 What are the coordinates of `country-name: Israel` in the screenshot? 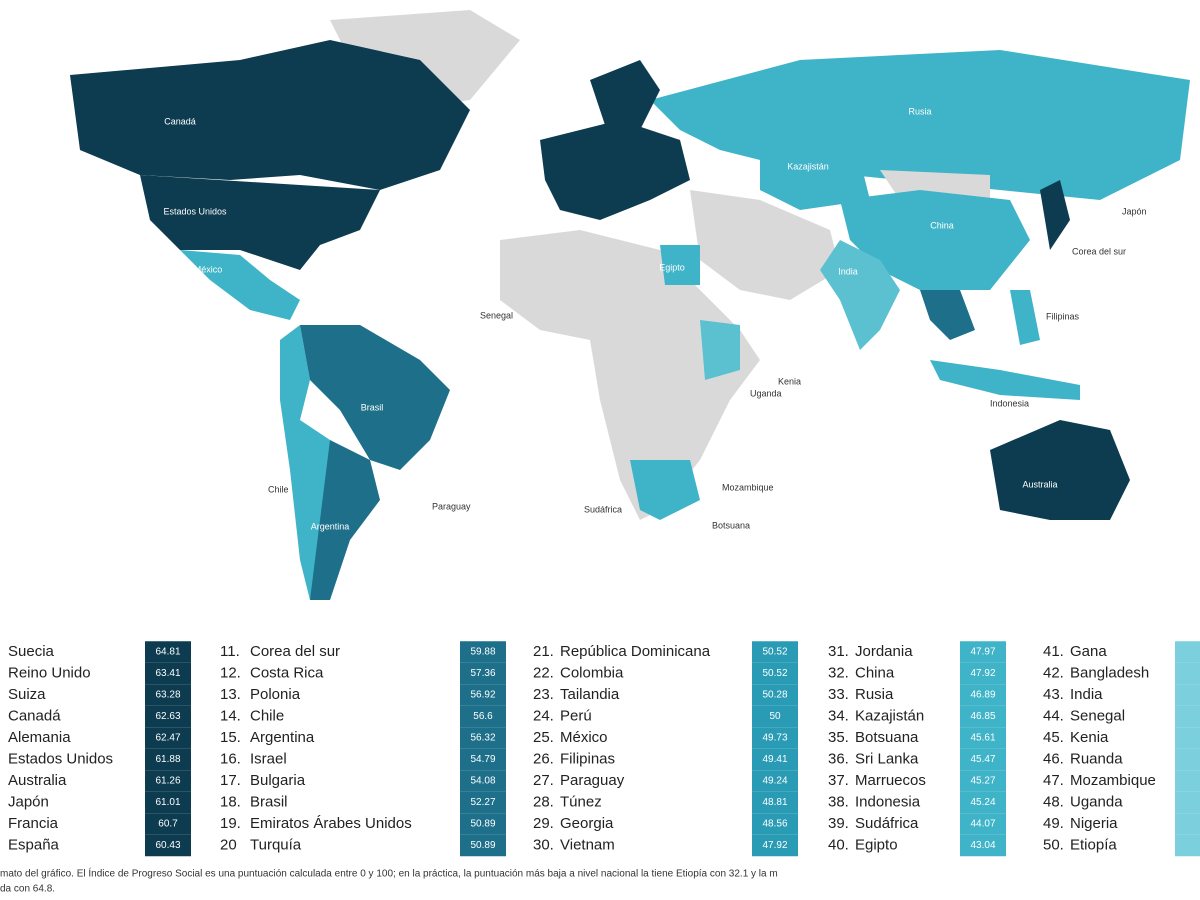 It's located at (268, 758).